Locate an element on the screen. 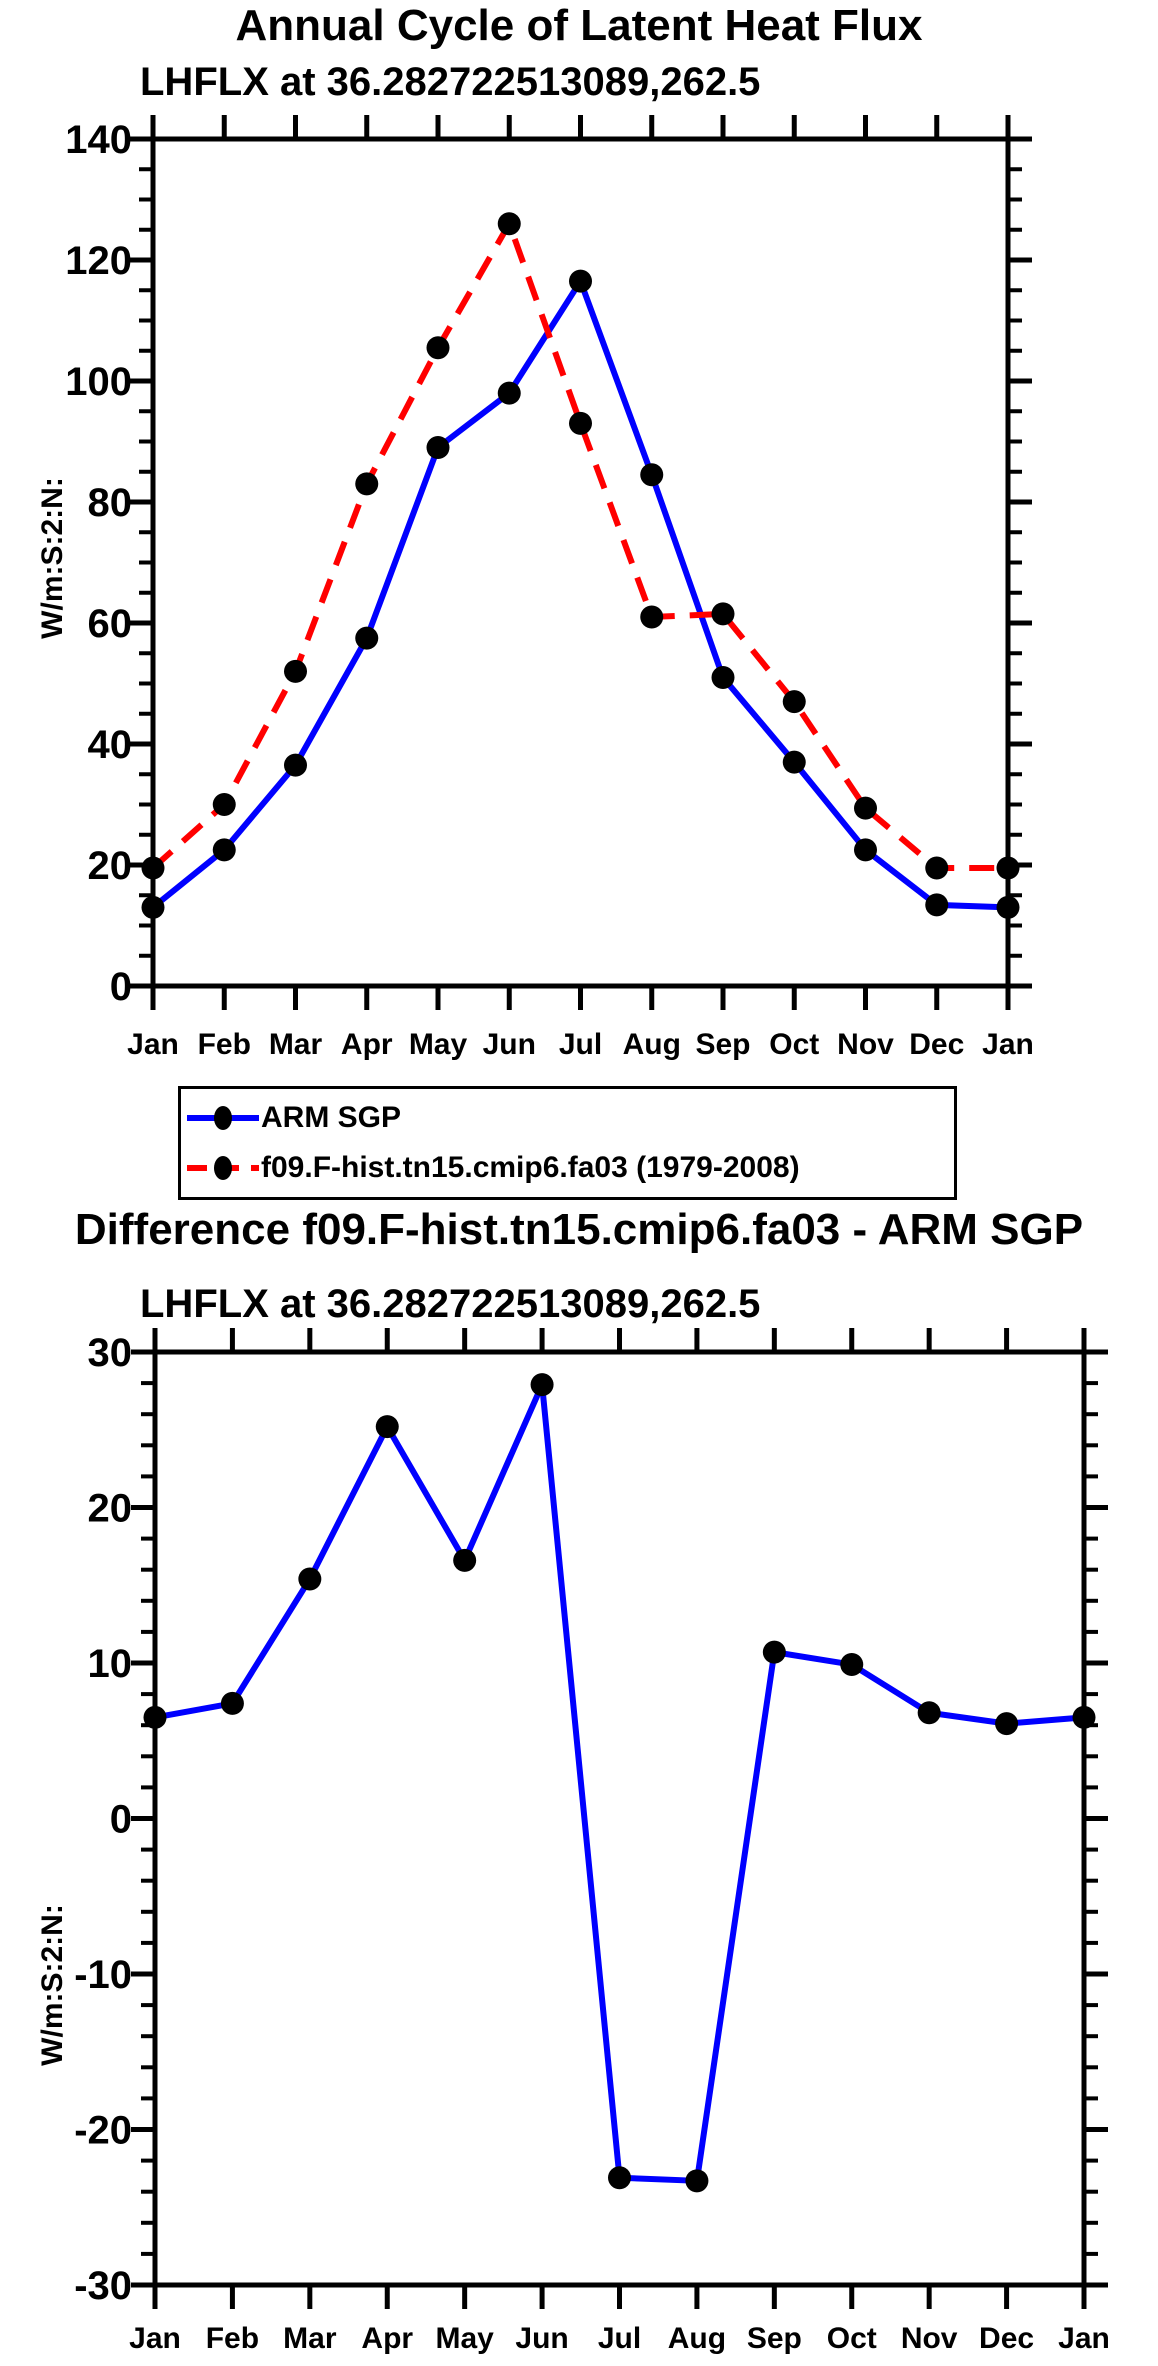 The image size is (1158, 2366). y-axis-tick-label: 40 is located at coordinates (110, 745).